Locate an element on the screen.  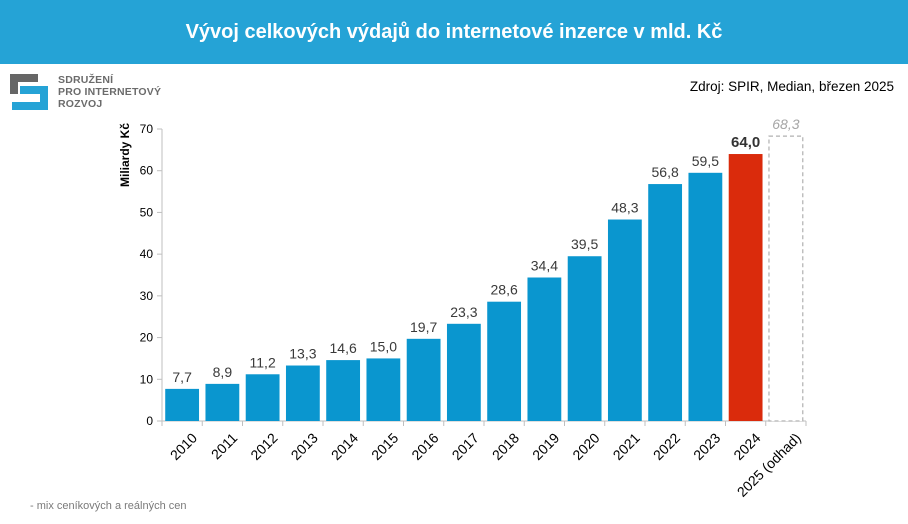
data-label: 48,3 is located at coordinates (624, 208).